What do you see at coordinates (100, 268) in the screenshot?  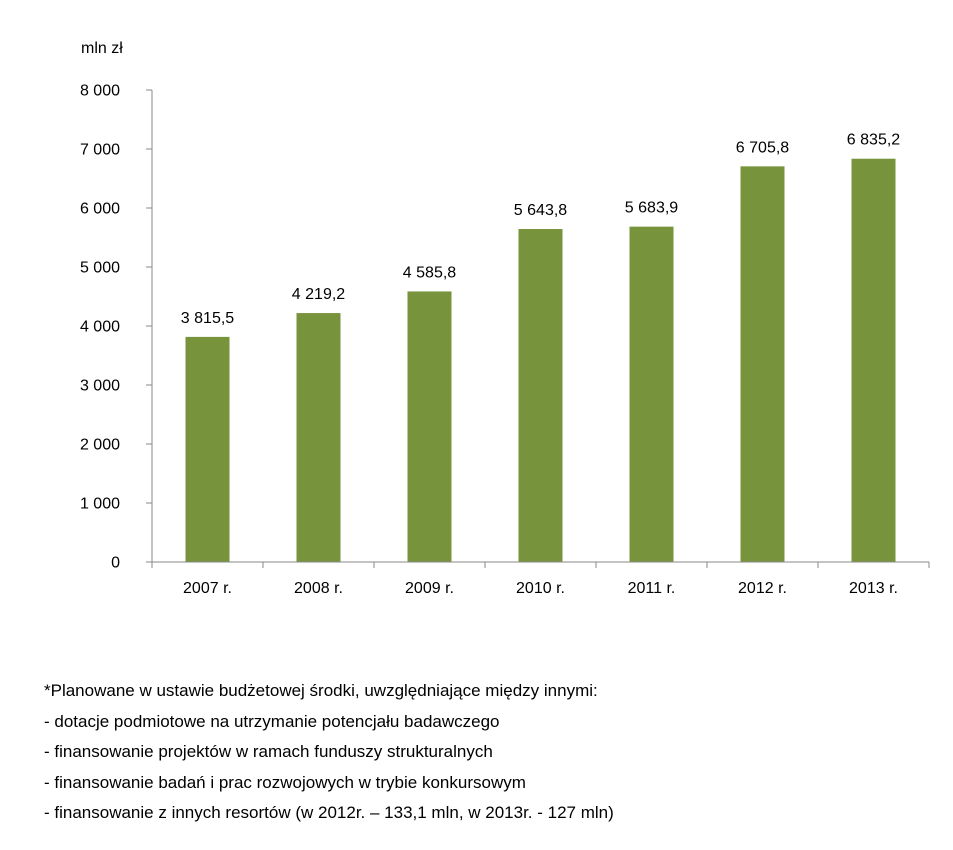 I see `y-tick-label: 5 000` at bounding box center [100, 268].